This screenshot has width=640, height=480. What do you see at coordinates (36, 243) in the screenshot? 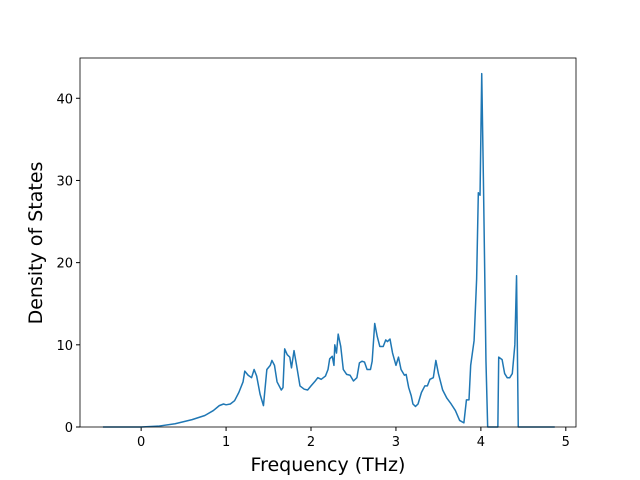
I see `y-axis-label: Density of States` at bounding box center [36, 243].